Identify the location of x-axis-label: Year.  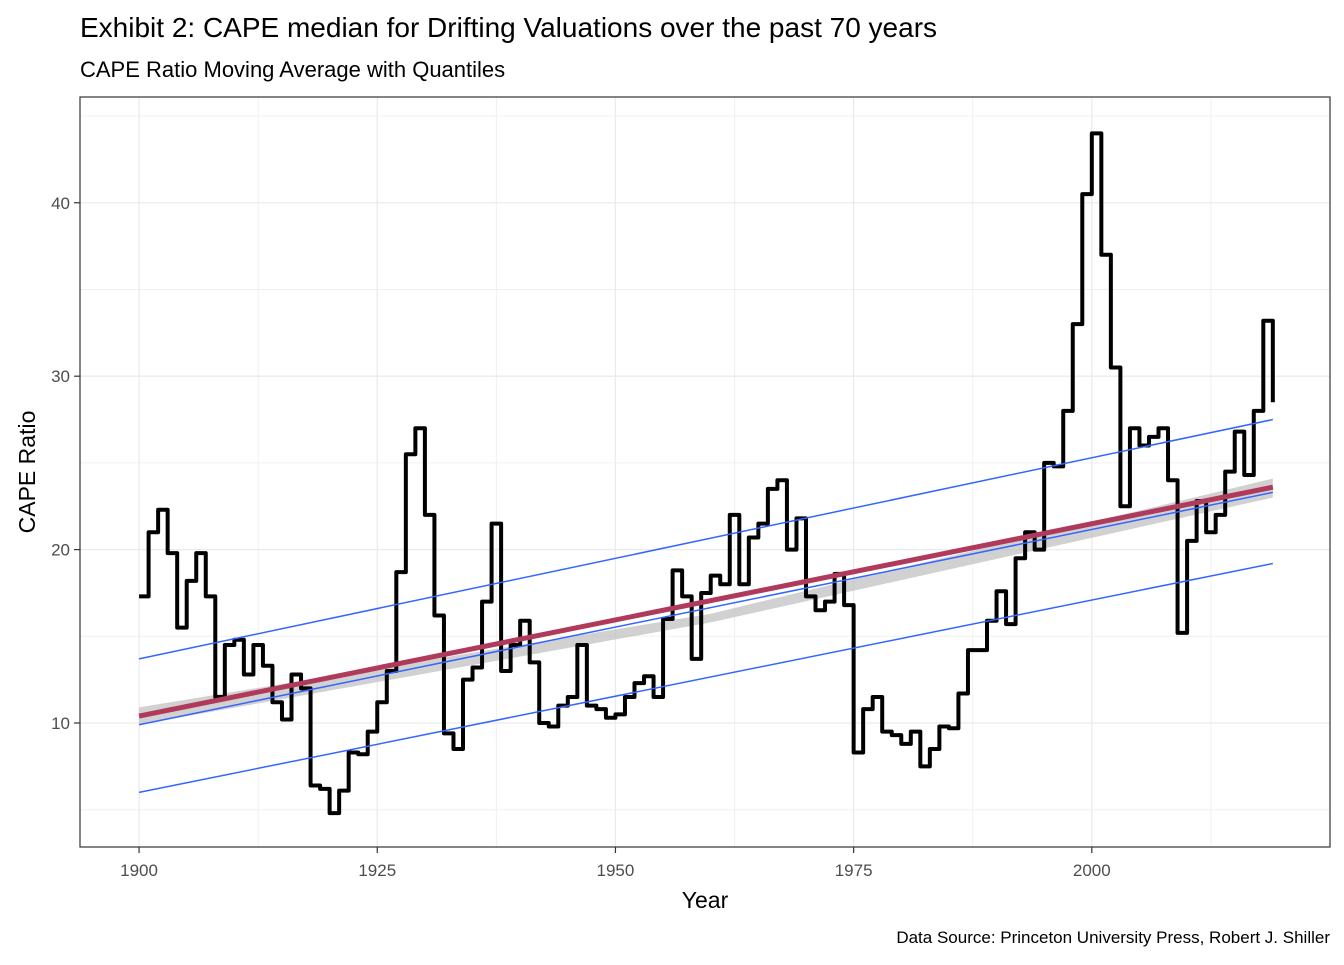
(705, 900).